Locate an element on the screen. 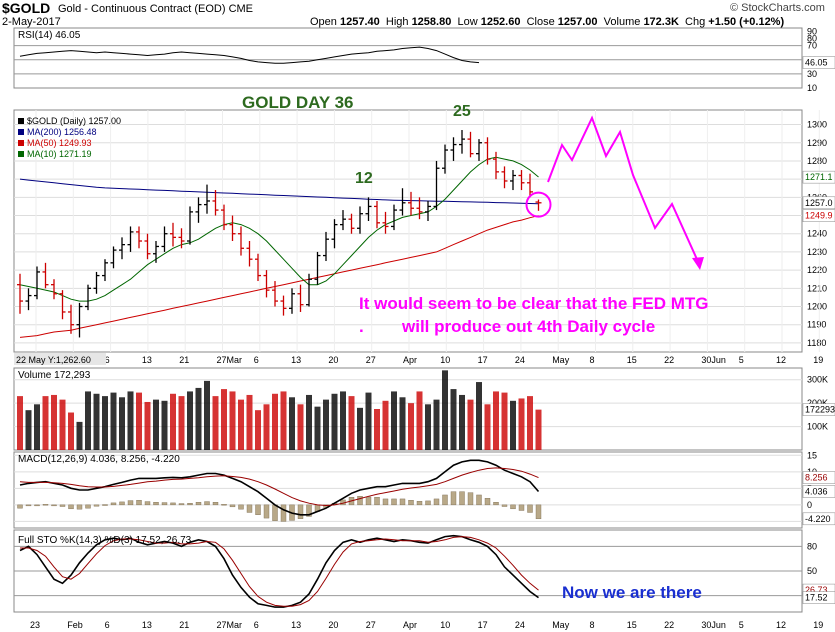 The width and height of the screenshot is (835, 632). annotation-25: 25 is located at coordinates (462, 111).